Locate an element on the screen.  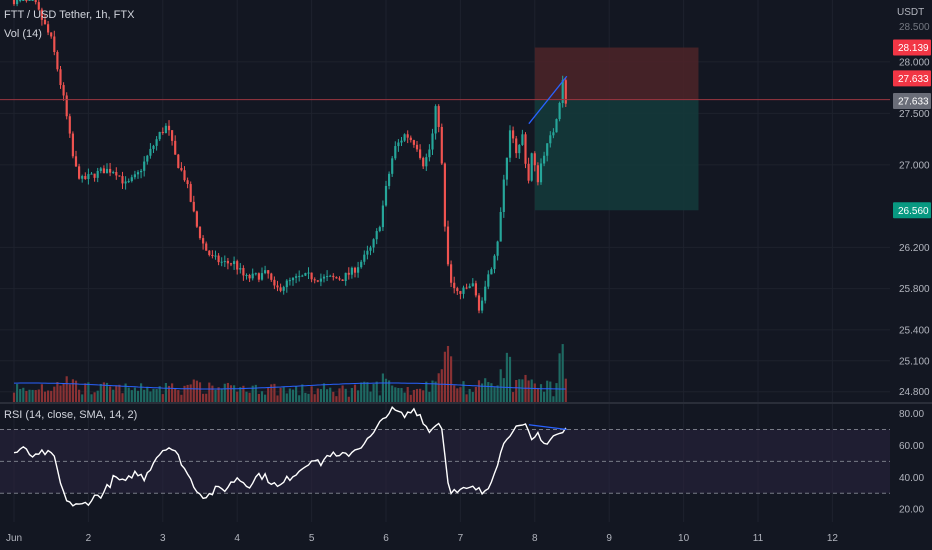
volume-ma-line is located at coordinates (290, 386).